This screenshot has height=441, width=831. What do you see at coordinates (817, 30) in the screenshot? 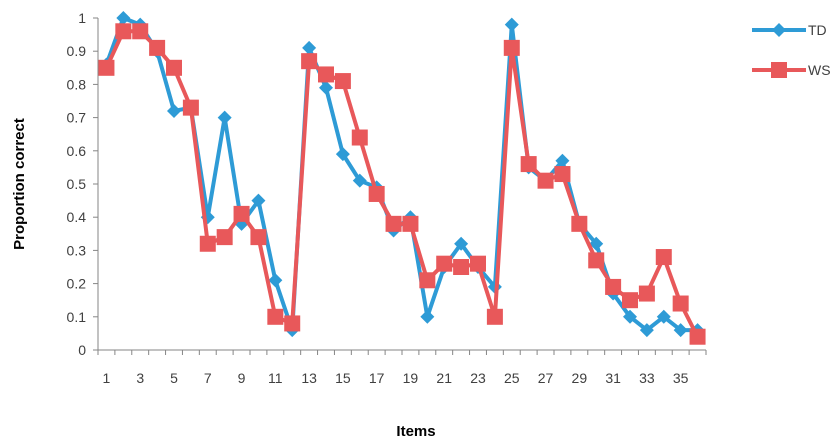
I see `legend-label-td: TD` at bounding box center [817, 30].